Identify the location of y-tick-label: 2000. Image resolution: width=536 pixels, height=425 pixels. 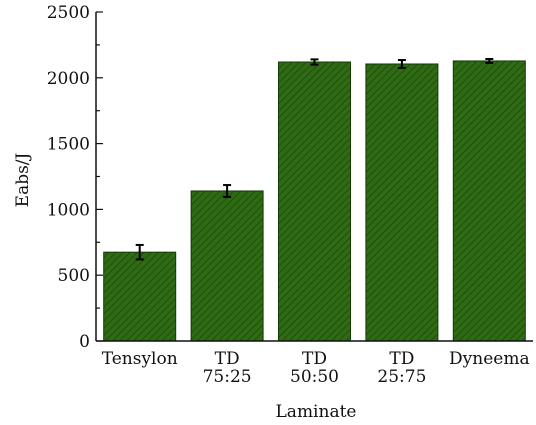
(68, 79).